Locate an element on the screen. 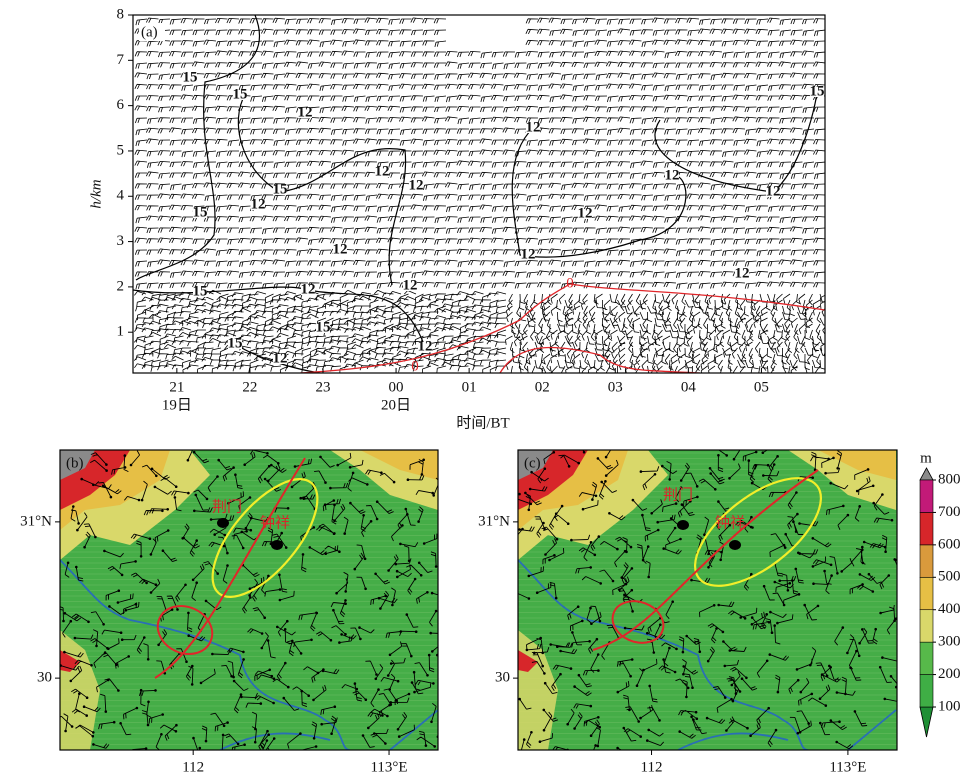 The width and height of the screenshot is (965, 783). x-tick-label: 113°E is located at coordinates (388, 767).